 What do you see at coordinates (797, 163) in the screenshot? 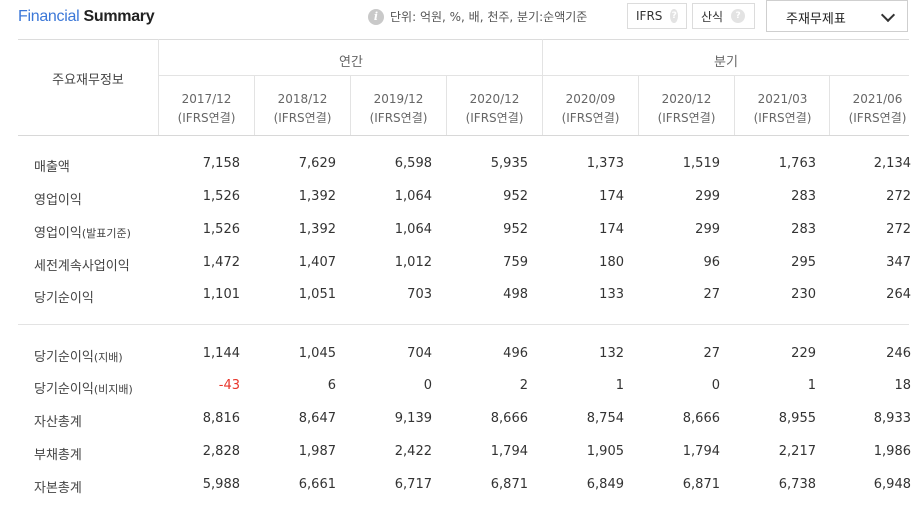
I see `value-cell: 1,763` at bounding box center [797, 163].